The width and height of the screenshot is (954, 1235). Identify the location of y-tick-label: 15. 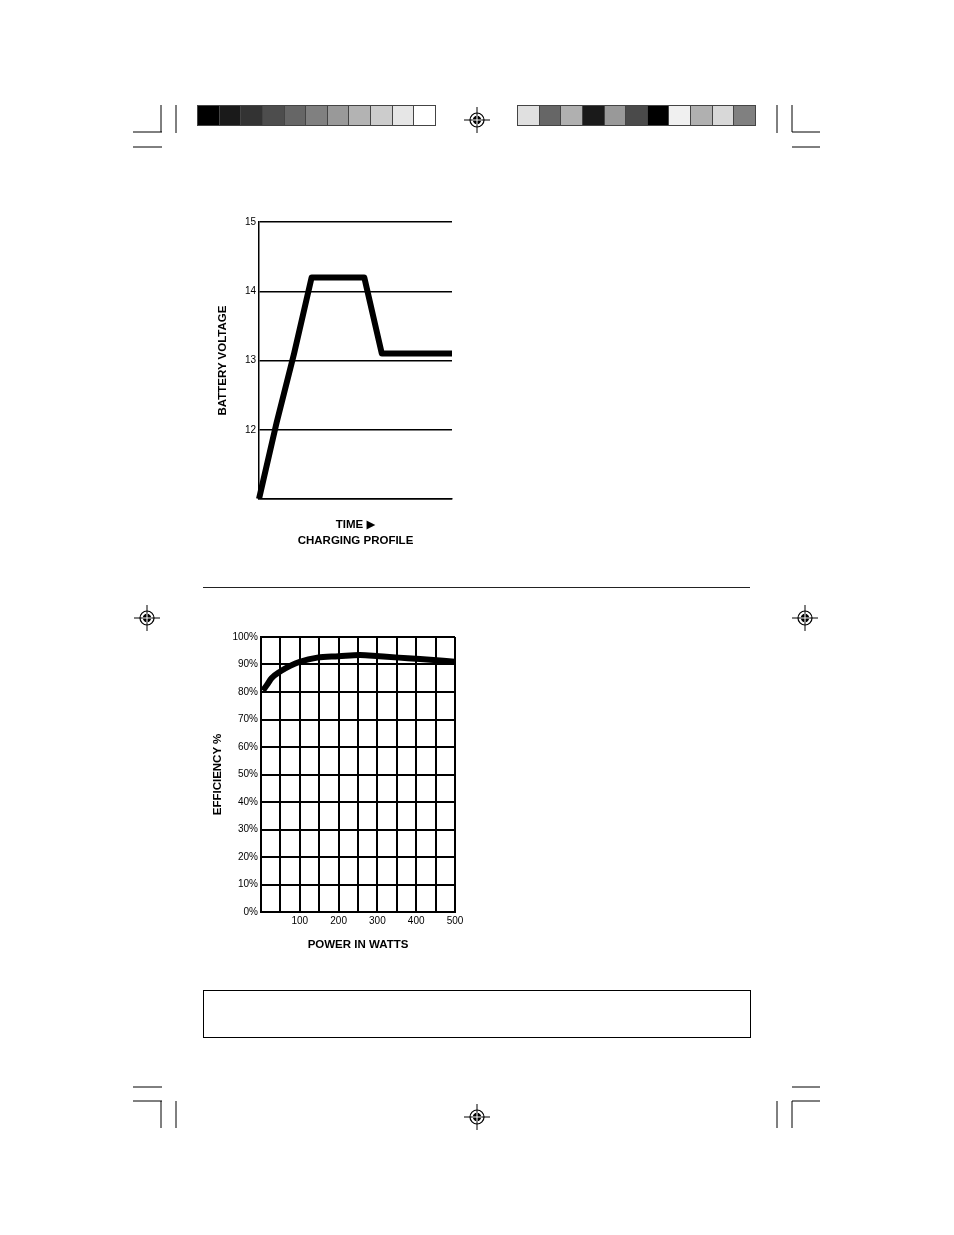
(250, 221).